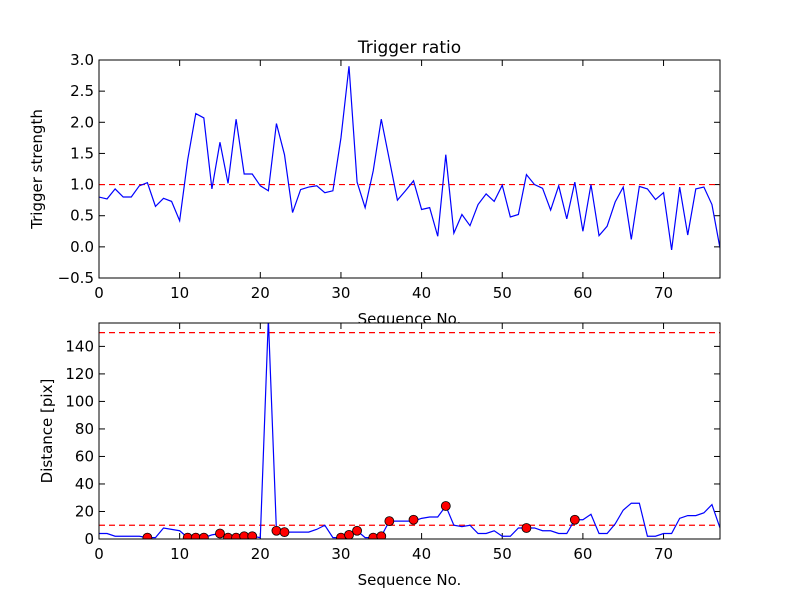 This screenshot has width=800, height=600. What do you see at coordinates (82, 91) in the screenshot?
I see `y-tick-label: 2.5` at bounding box center [82, 91].